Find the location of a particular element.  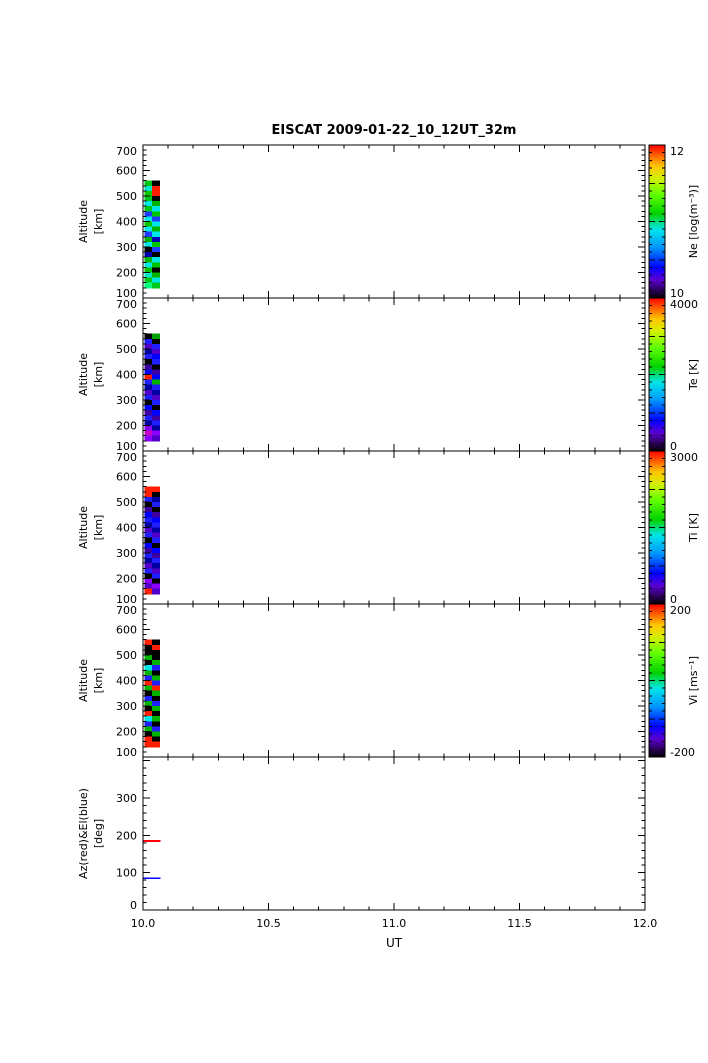

x-tick-label: 11.0 is located at coordinates (394, 923).